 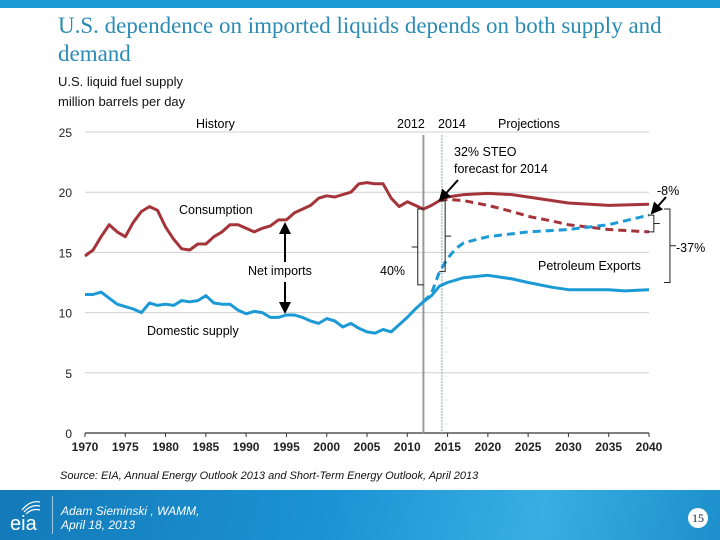 What do you see at coordinates (488, 447) in the screenshot?
I see `x-tick-label: 2020` at bounding box center [488, 447].